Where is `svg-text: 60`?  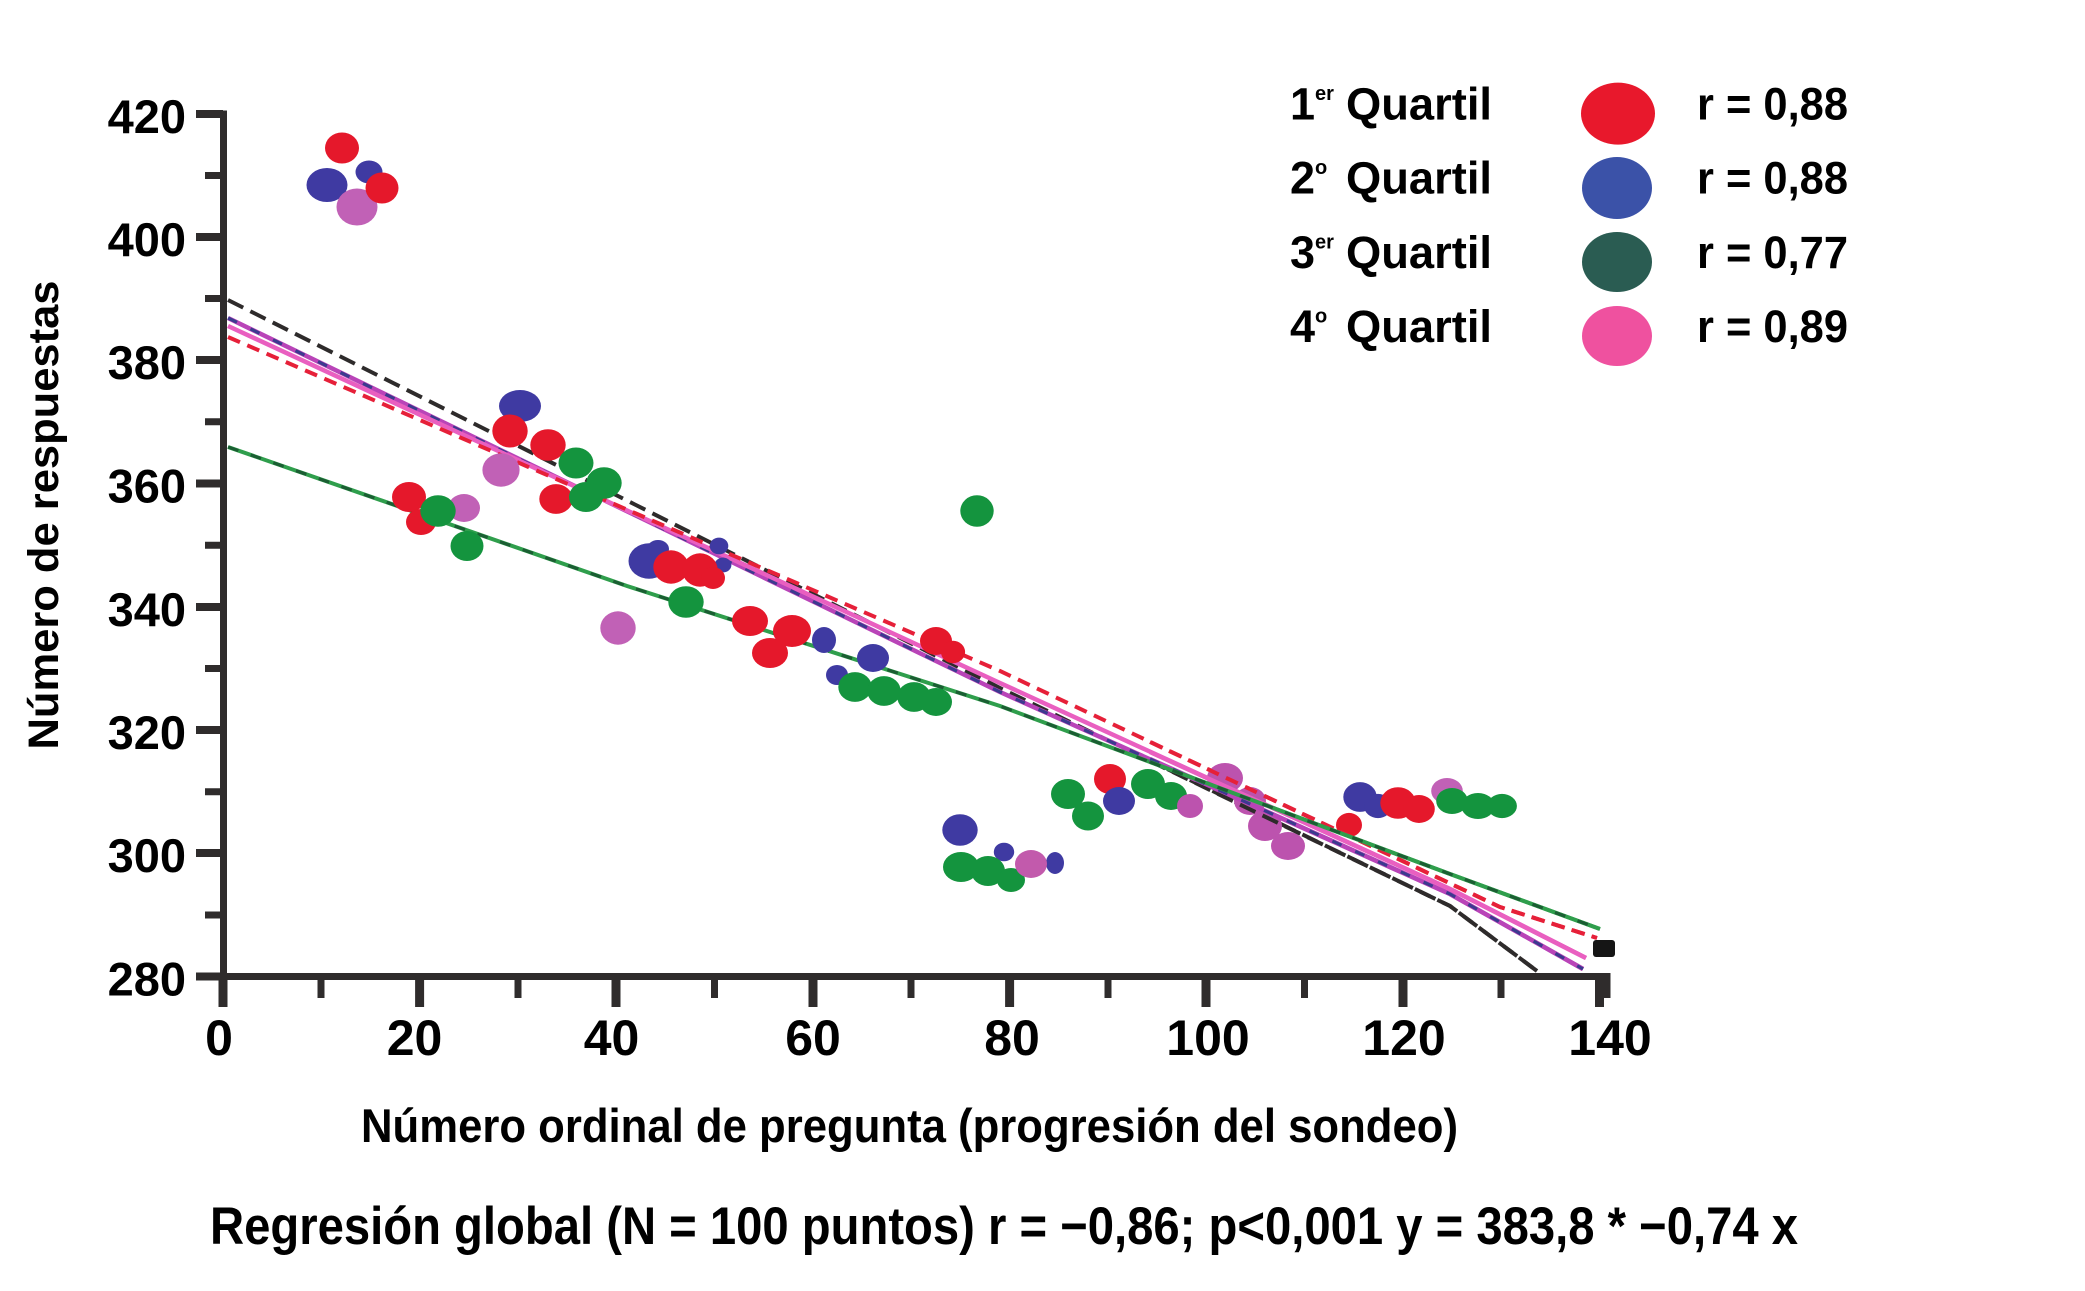 svg-text: 60 is located at coordinates (813, 1038).